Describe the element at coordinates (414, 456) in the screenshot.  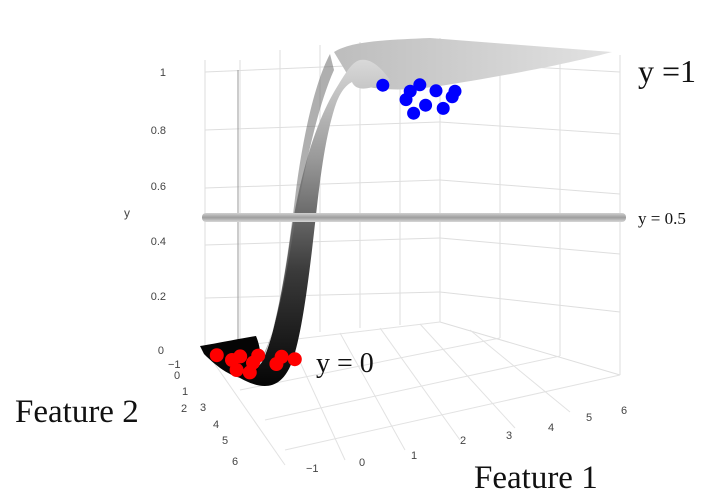
I see `f1-tick-label: 1` at that location.